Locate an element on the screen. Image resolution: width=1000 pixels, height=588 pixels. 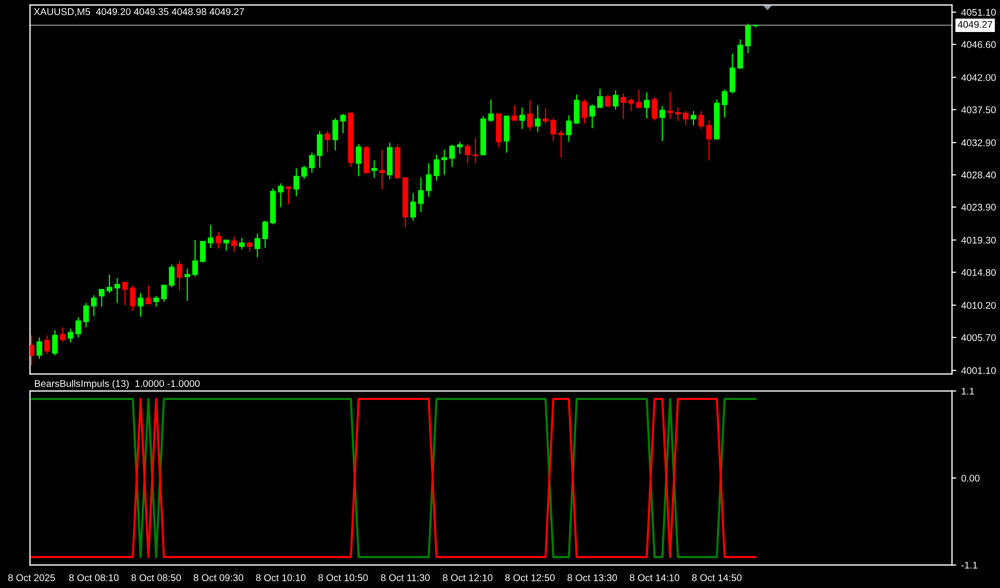
y-tick-label: 4023.90 is located at coordinates (978, 207).